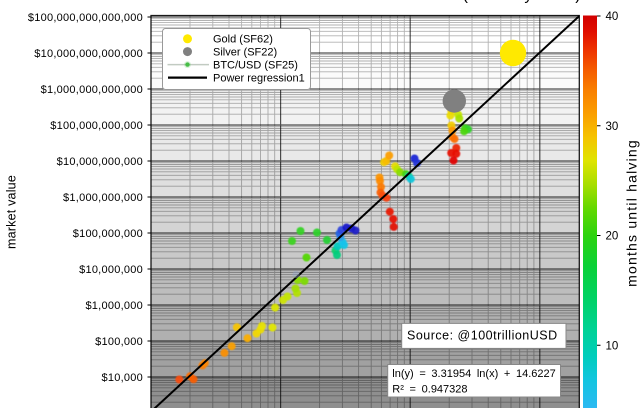  What do you see at coordinates (473, 374) in the screenshot?
I see `svg-text:ln(y) = 3.31954 ln(x) + 14.622: ln(y) = 3.31954 ln(x) + 14.6227` at bounding box center [473, 374].